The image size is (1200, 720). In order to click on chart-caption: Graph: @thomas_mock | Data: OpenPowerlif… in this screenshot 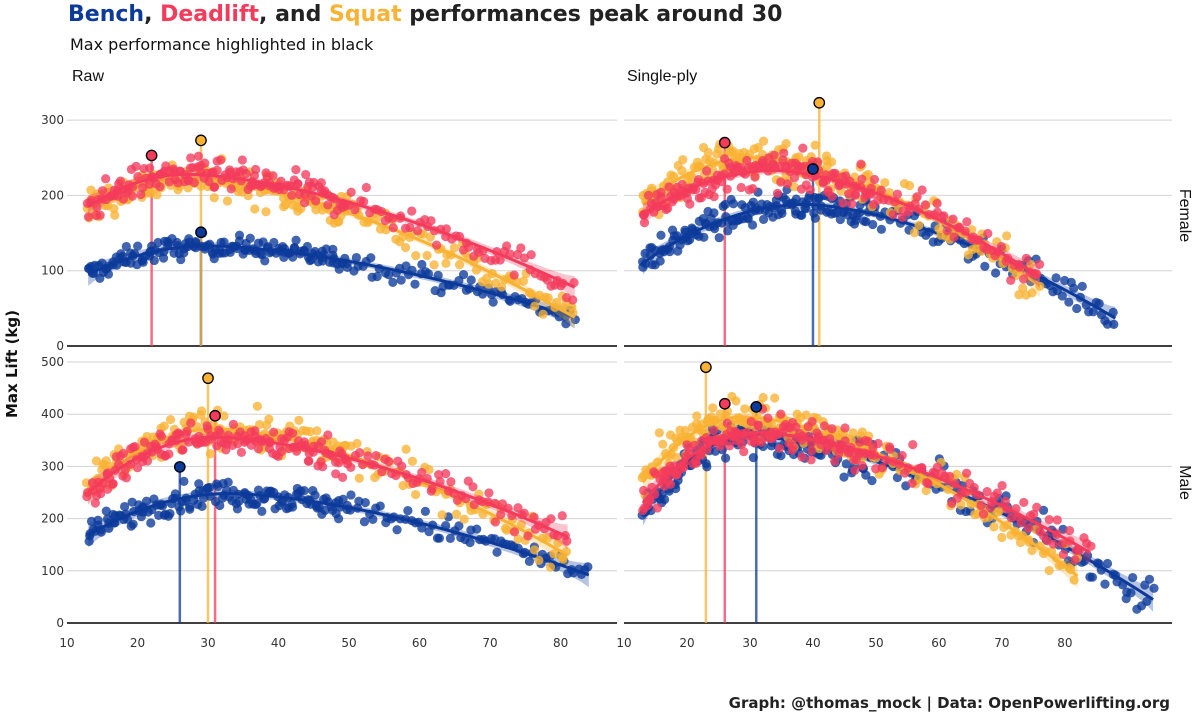, I will do `click(949, 703)`.